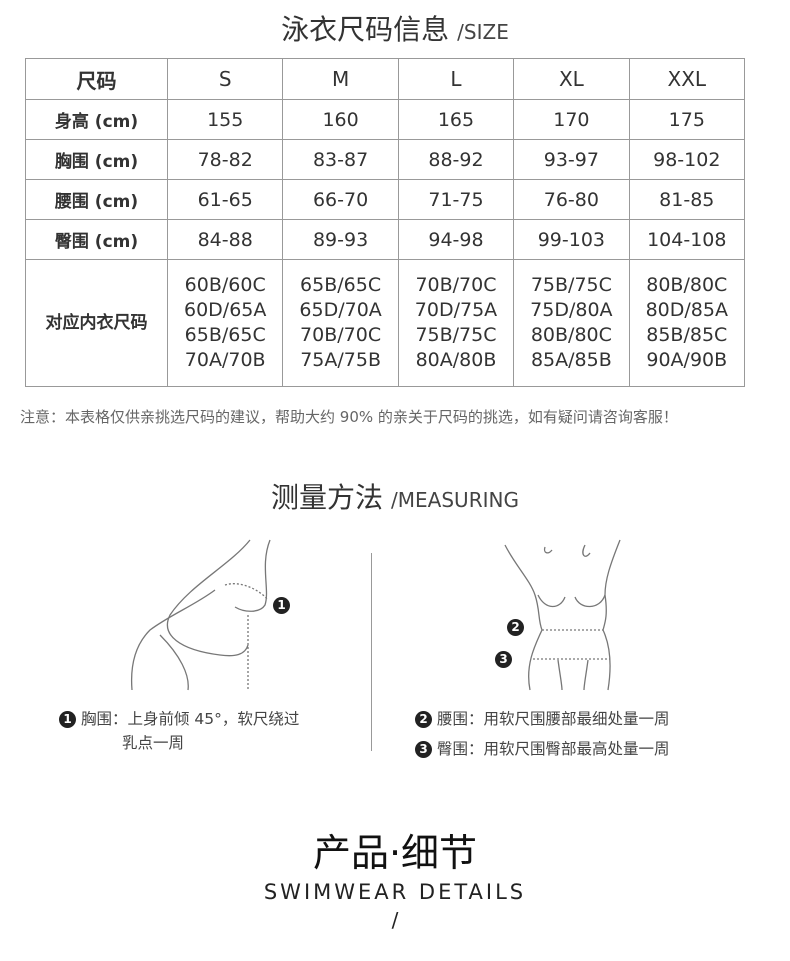  I want to click on cell: 99-103, so click(571, 239).